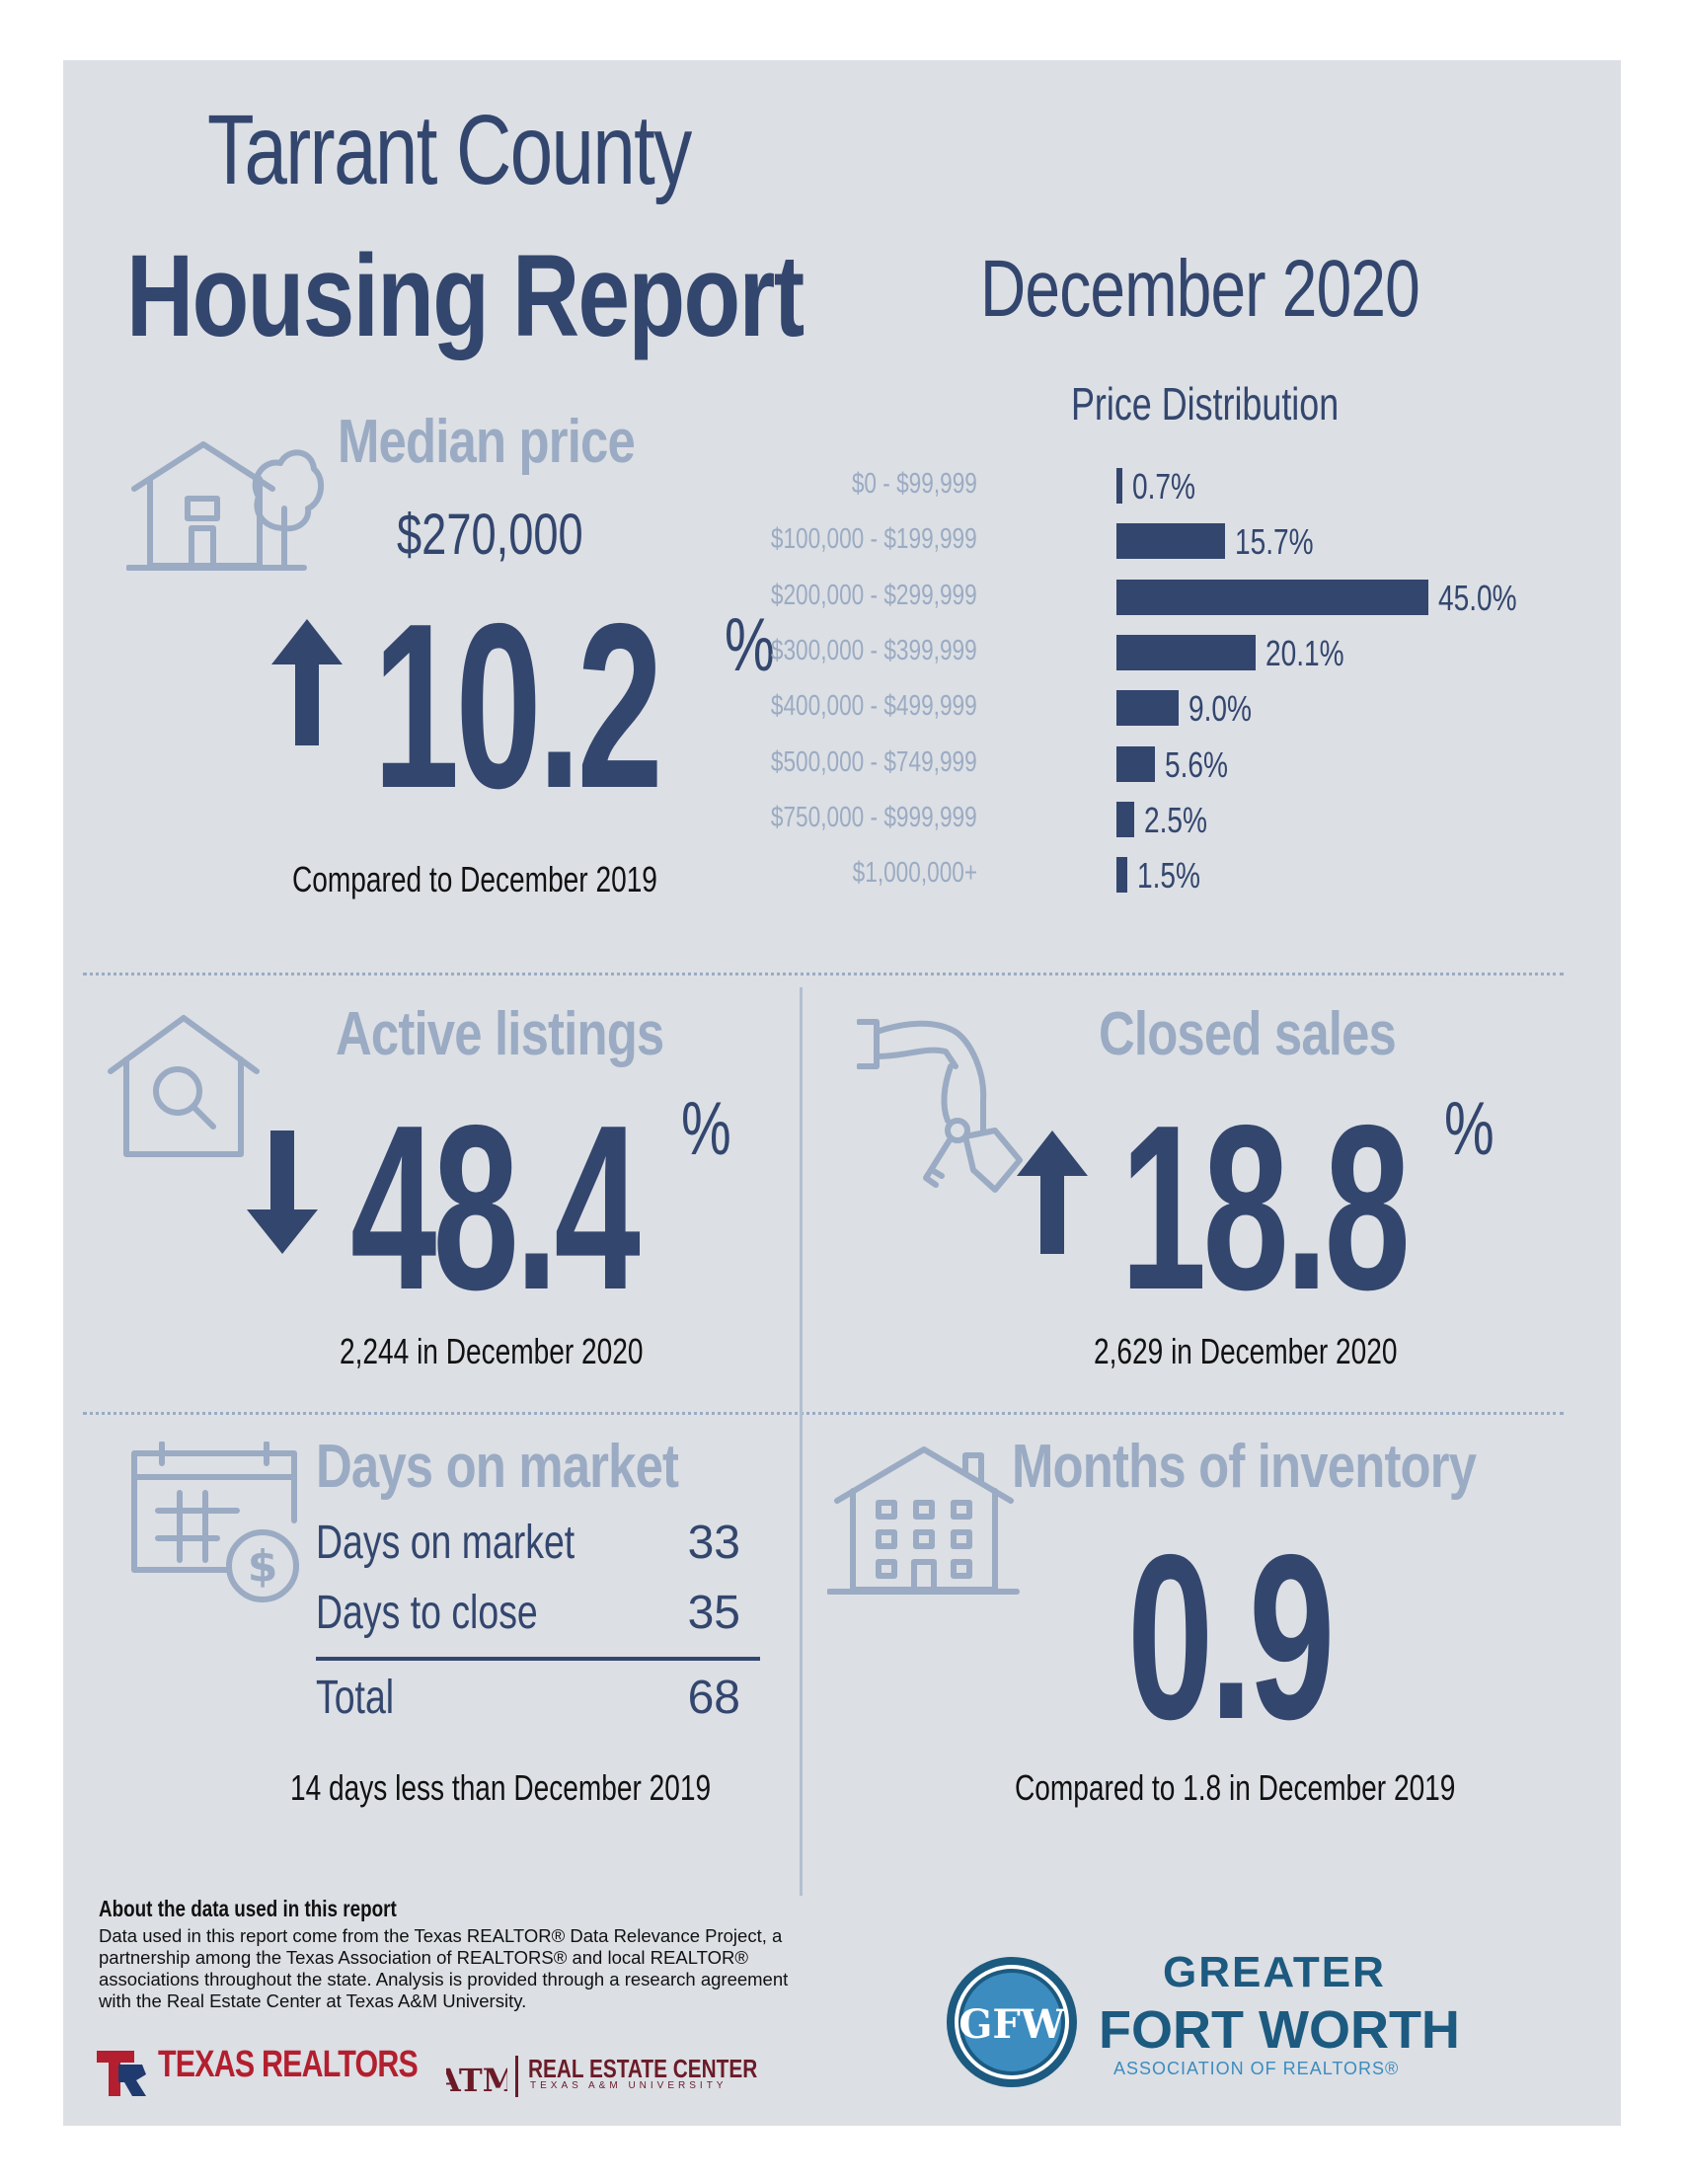 Image resolution: width=1687 pixels, height=2184 pixels. Describe the element at coordinates (1469, 1129) in the screenshot. I see `closed-sales-pct-sign: %` at that location.